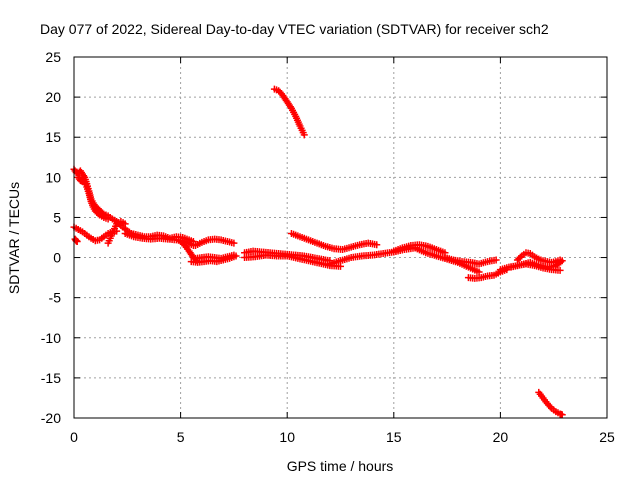  I want to click on x-tick-label-15: 15, so click(394, 437).